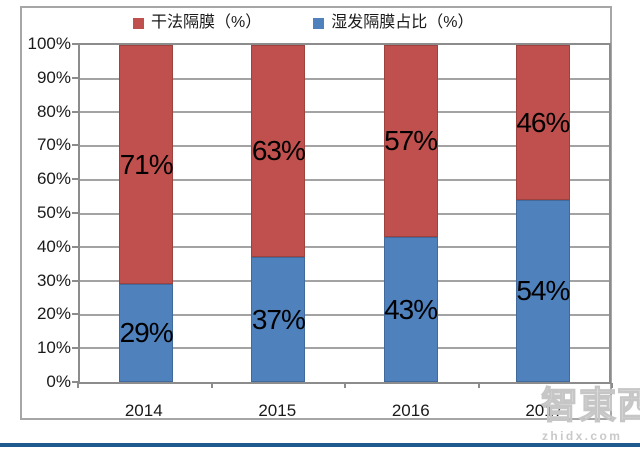 The image size is (640, 455). Describe the element at coordinates (53, 145) in the screenshot. I see `y-axis-label-70%: 70%` at that location.